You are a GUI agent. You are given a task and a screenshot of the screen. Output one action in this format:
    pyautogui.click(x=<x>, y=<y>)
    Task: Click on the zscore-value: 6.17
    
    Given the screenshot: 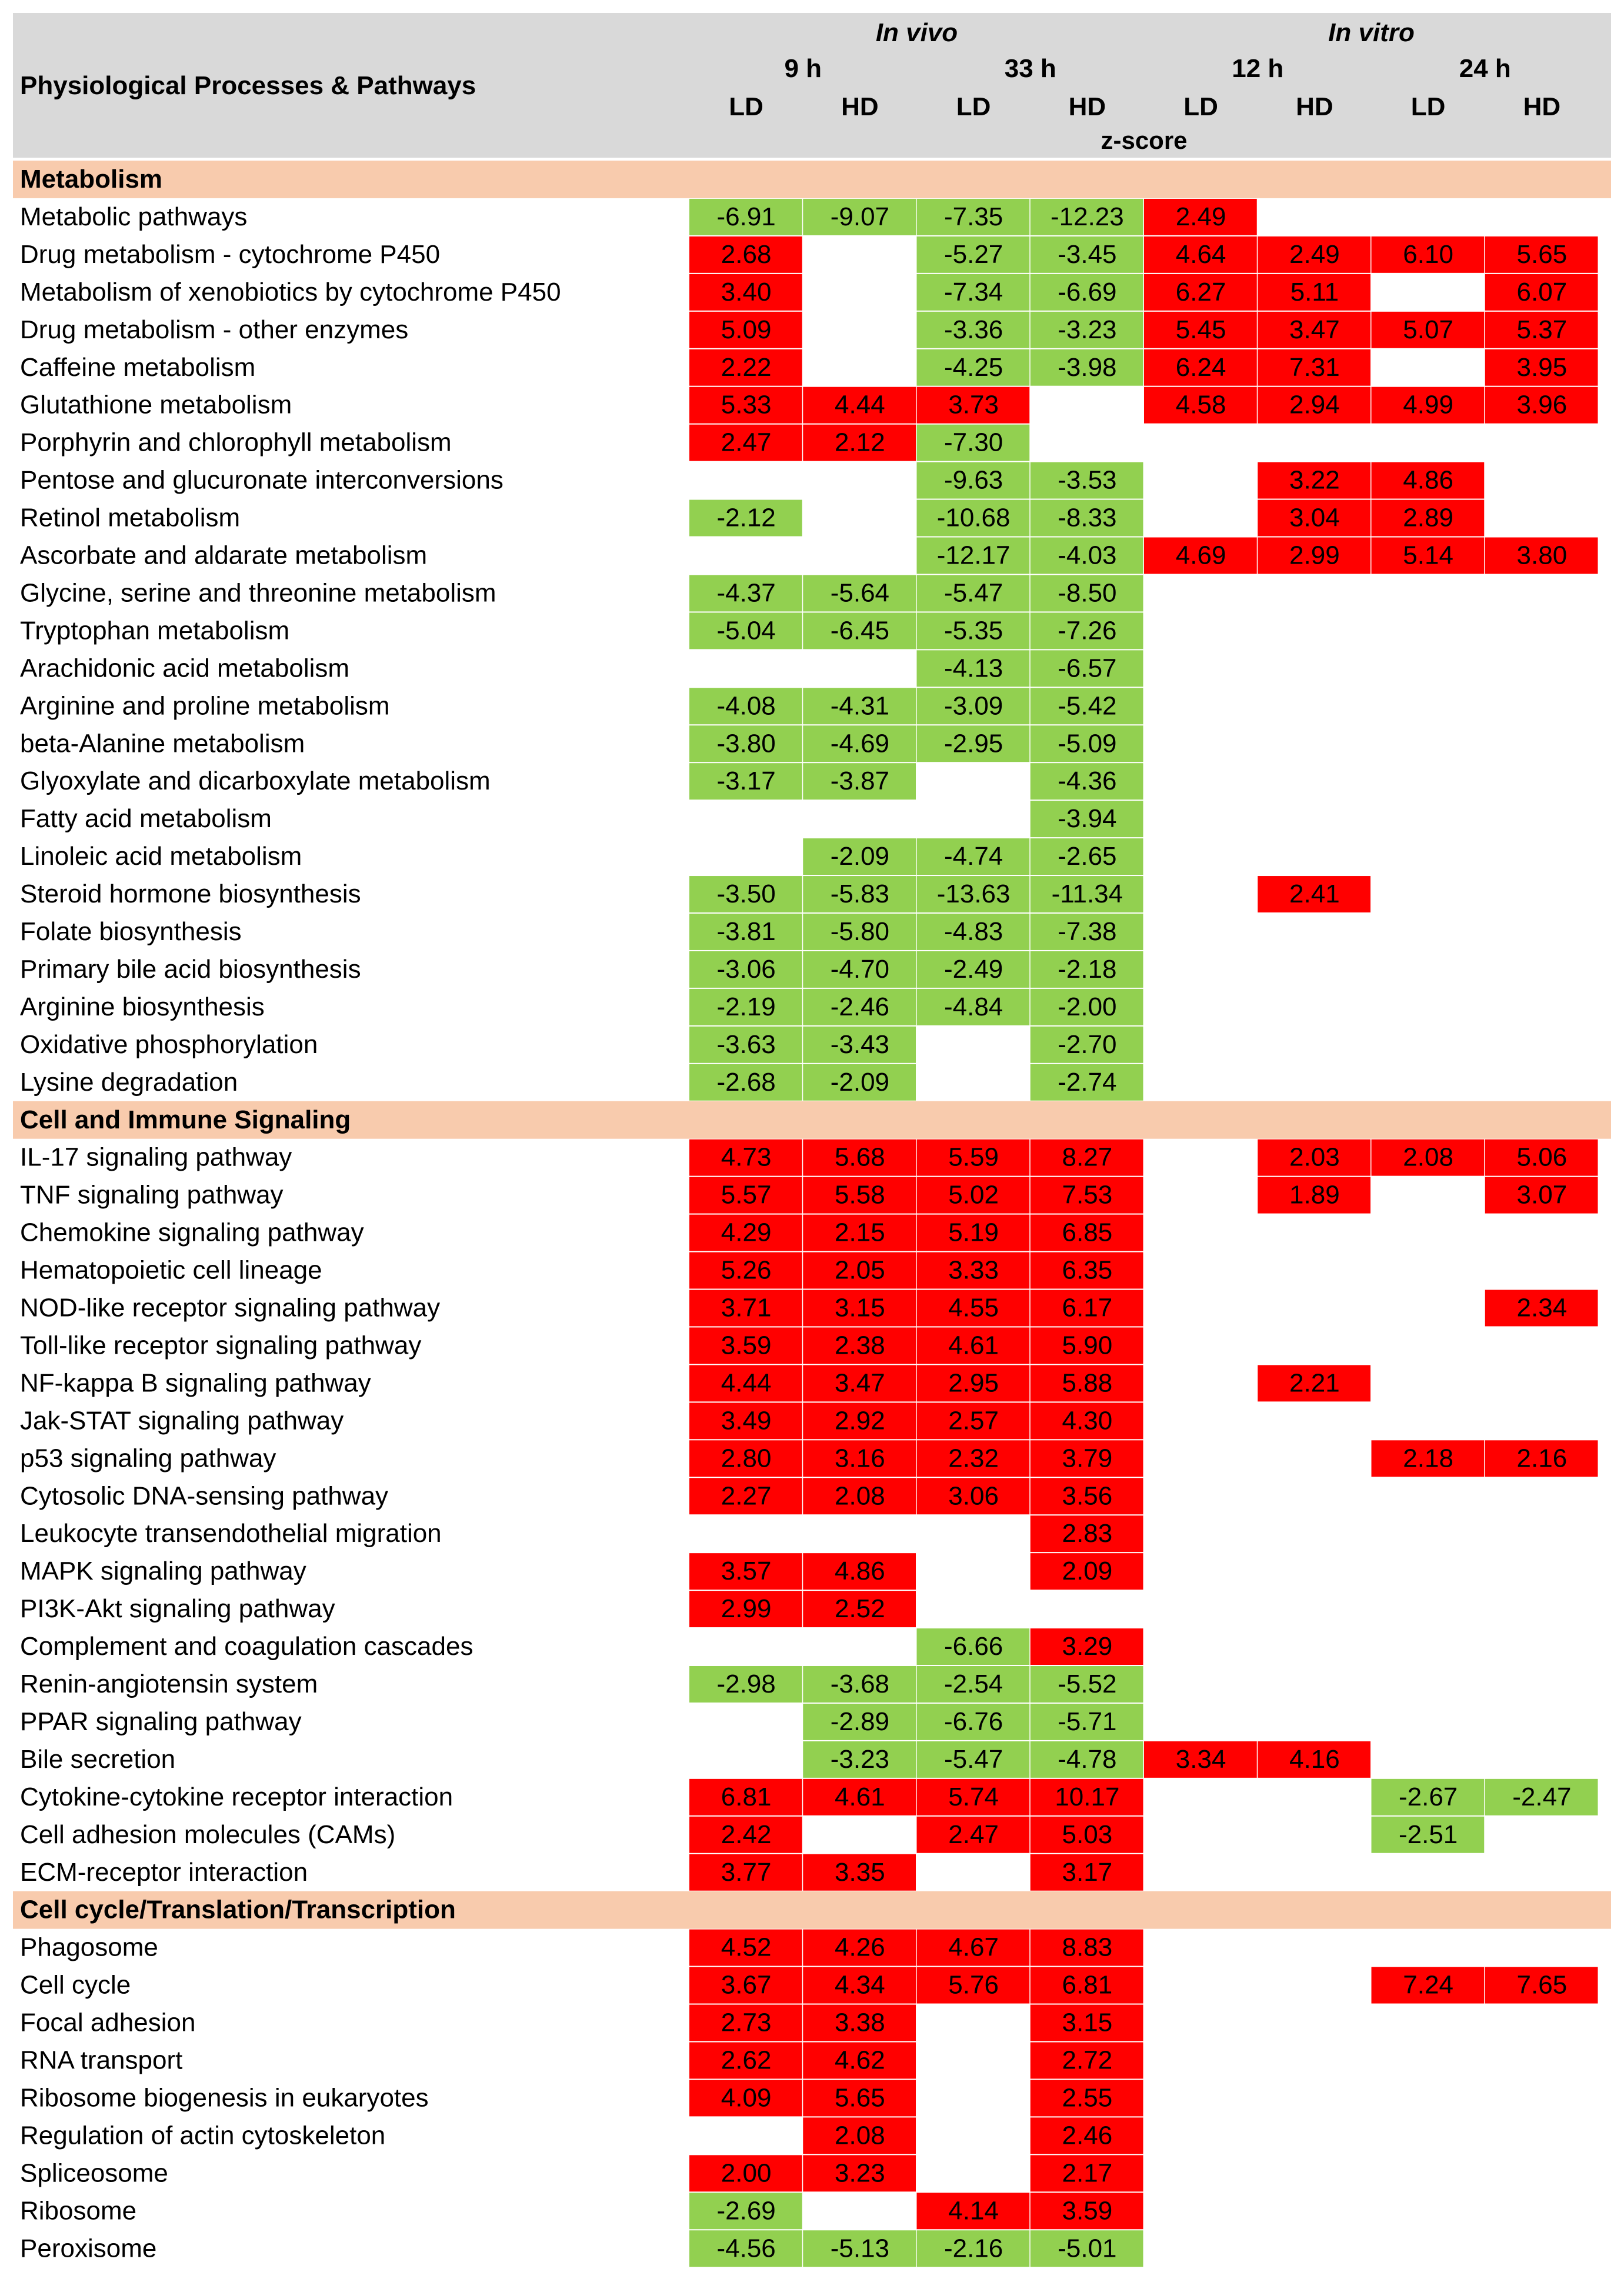 What is the action you would take?
    pyautogui.click(x=1088, y=1308)
    